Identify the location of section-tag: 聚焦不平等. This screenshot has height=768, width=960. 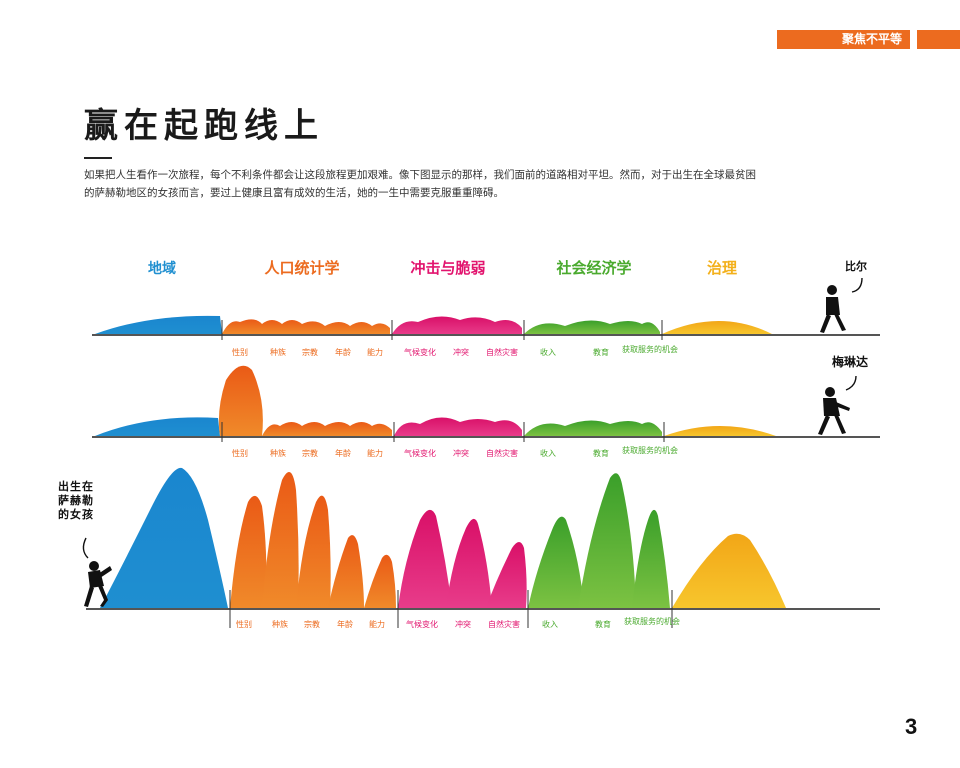
(843, 39).